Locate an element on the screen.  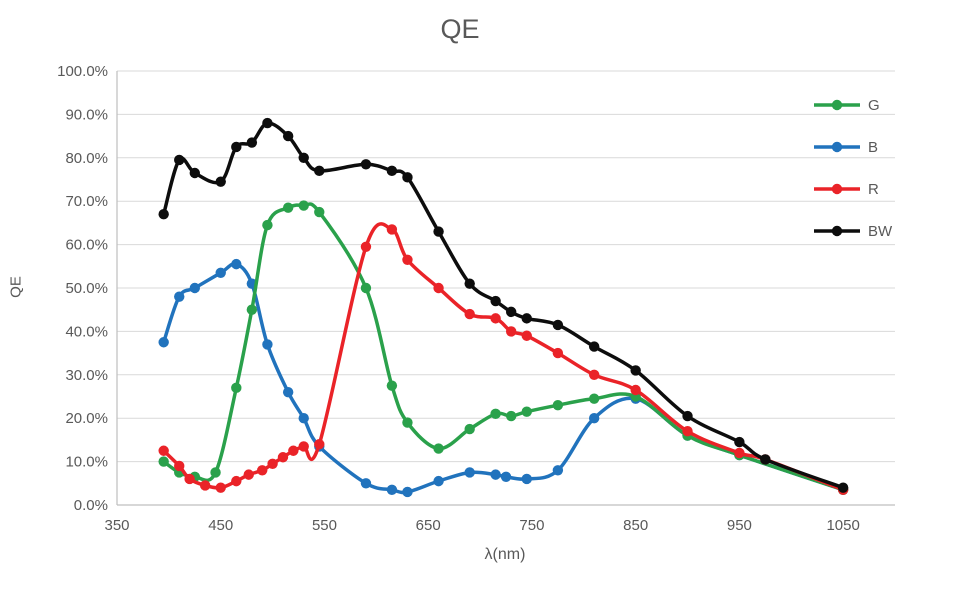
legend-item-B: B is located at coordinates (852, 147).